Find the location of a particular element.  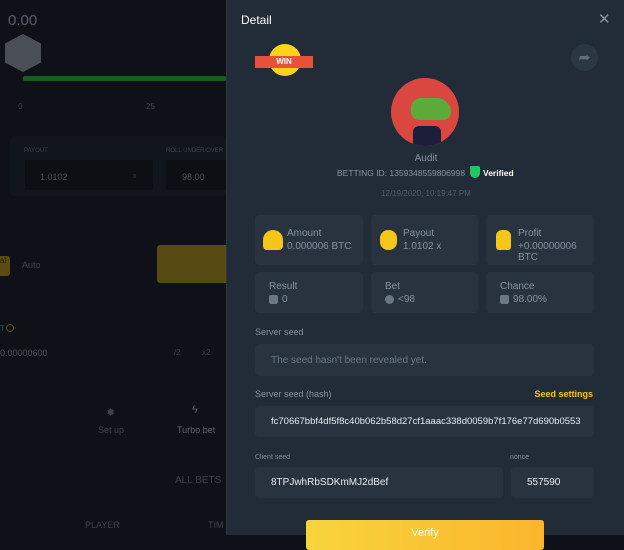

bet-button is located at coordinates (191, 264).